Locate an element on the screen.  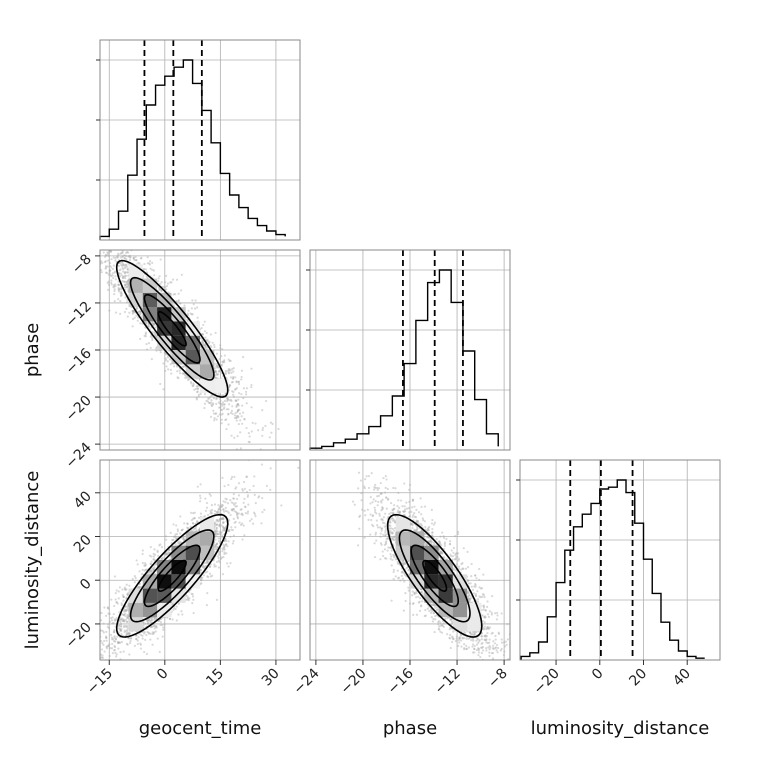
density-cell is located at coordinates (221, 385).